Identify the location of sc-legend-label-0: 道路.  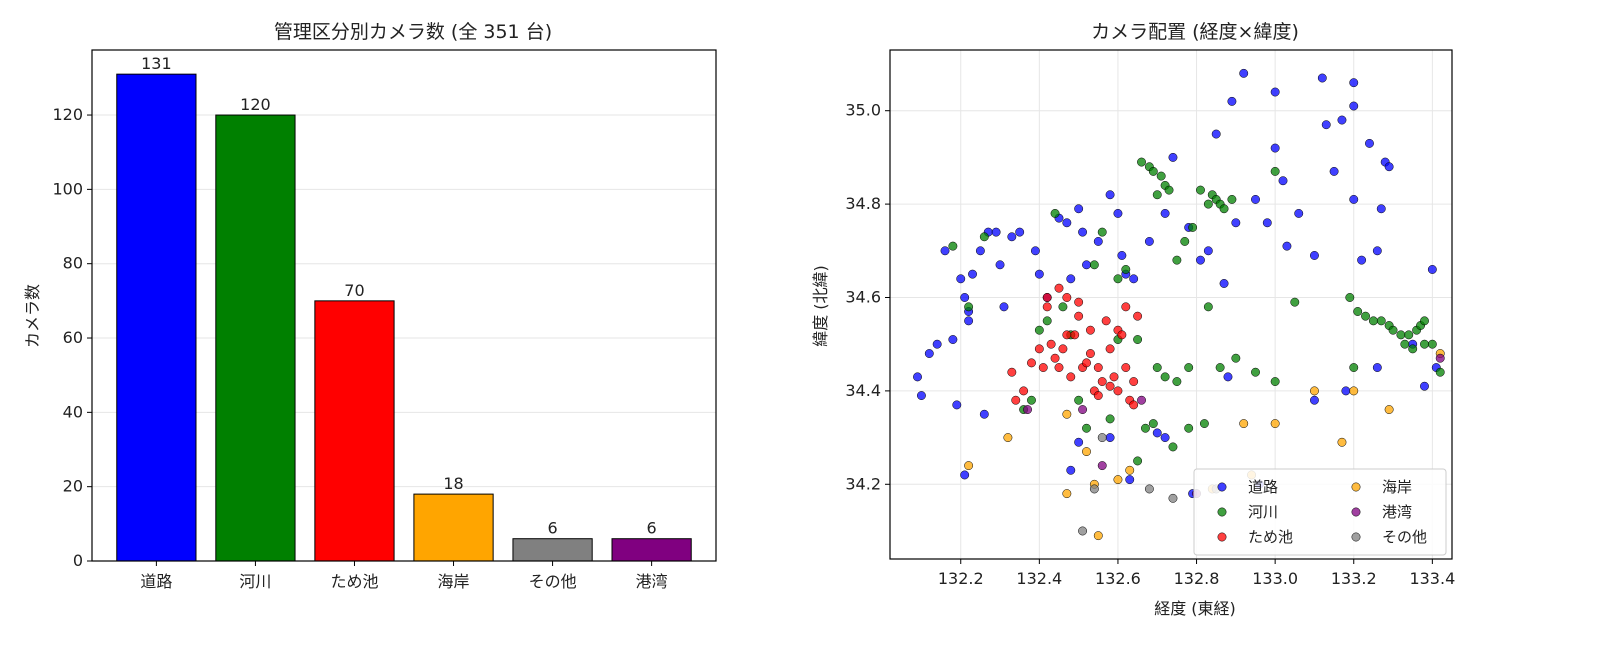
(1263, 487).